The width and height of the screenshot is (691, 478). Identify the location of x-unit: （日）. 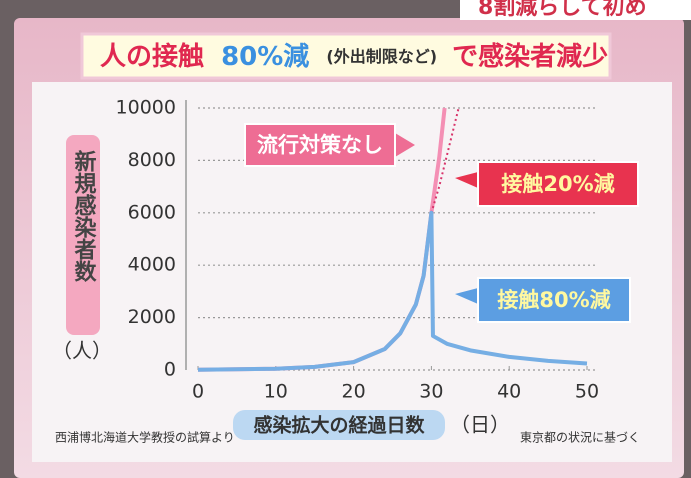
(480, 425).